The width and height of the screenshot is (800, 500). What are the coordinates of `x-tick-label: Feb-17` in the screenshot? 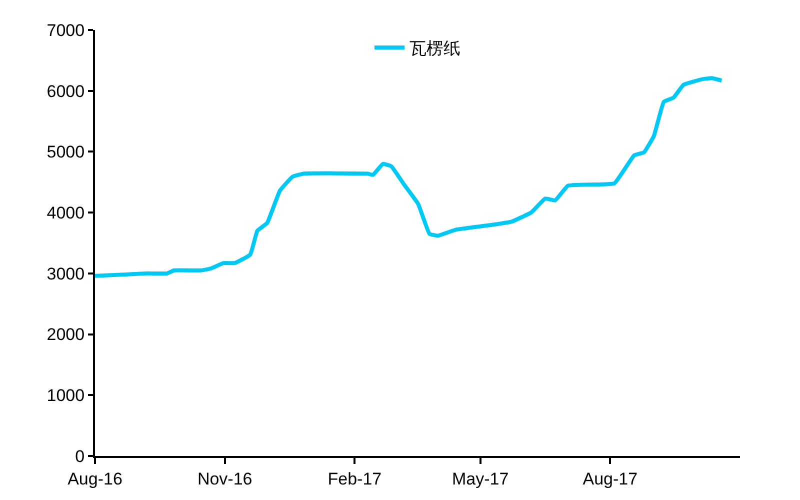 It's located at (355, 478).